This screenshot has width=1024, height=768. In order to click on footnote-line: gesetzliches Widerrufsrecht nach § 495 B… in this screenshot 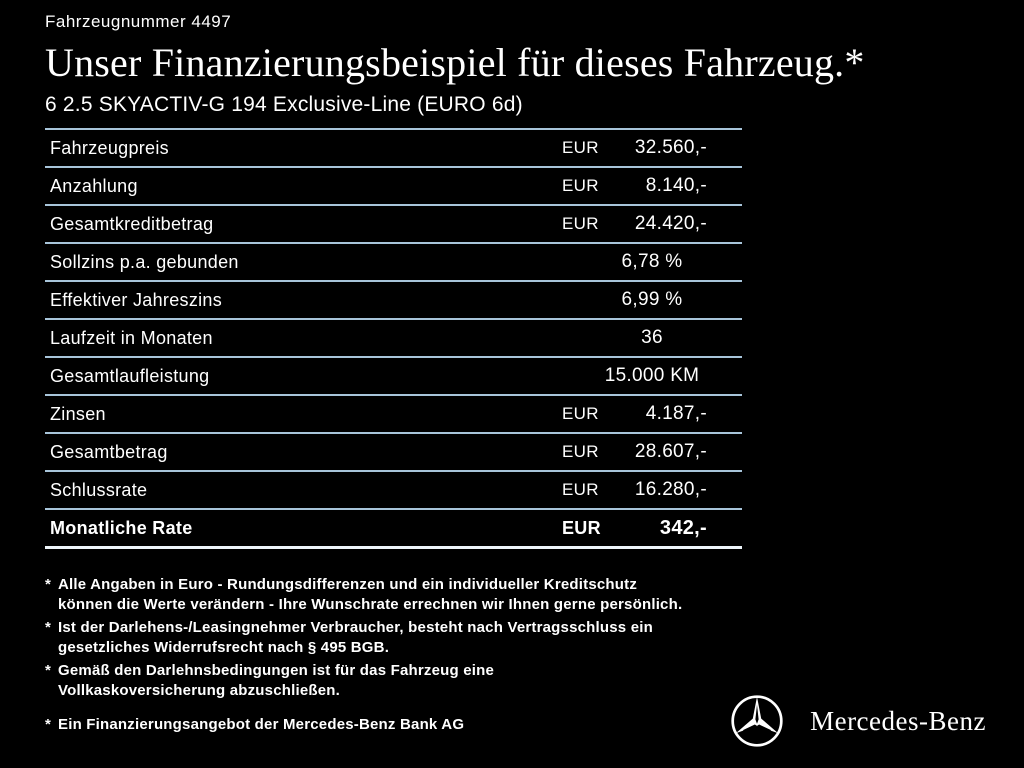, I will do `click(224, 647)`.